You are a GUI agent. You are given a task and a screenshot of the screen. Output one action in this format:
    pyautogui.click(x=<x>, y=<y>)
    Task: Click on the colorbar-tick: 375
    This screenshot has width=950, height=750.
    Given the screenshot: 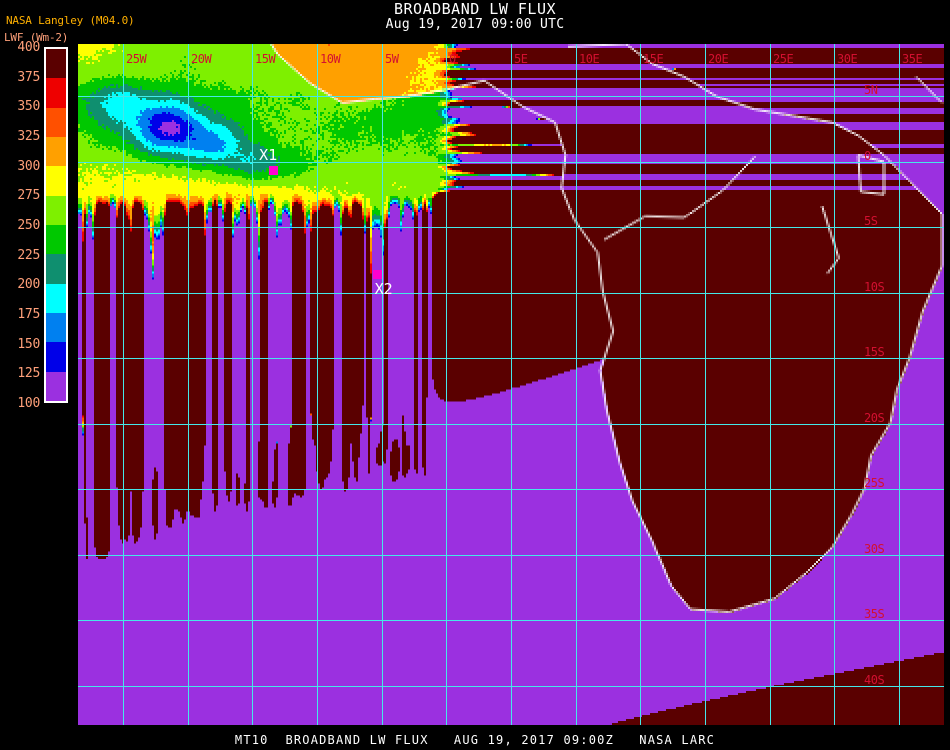 What is the action you would take?
    pyautogui.click(x=28, y=77)
    